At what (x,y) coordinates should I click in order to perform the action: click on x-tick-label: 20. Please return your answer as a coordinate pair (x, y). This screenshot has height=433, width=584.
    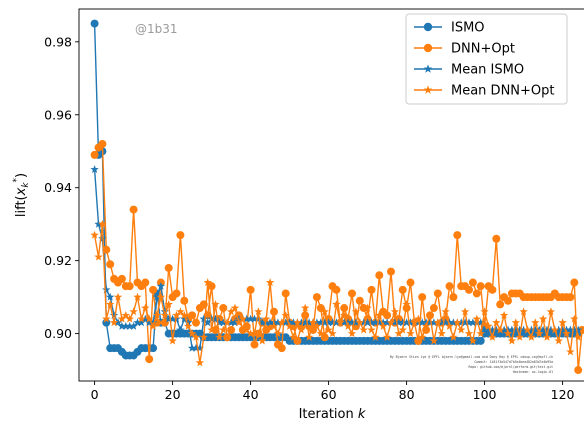
    Looking at the image, I should click on (173, 394).